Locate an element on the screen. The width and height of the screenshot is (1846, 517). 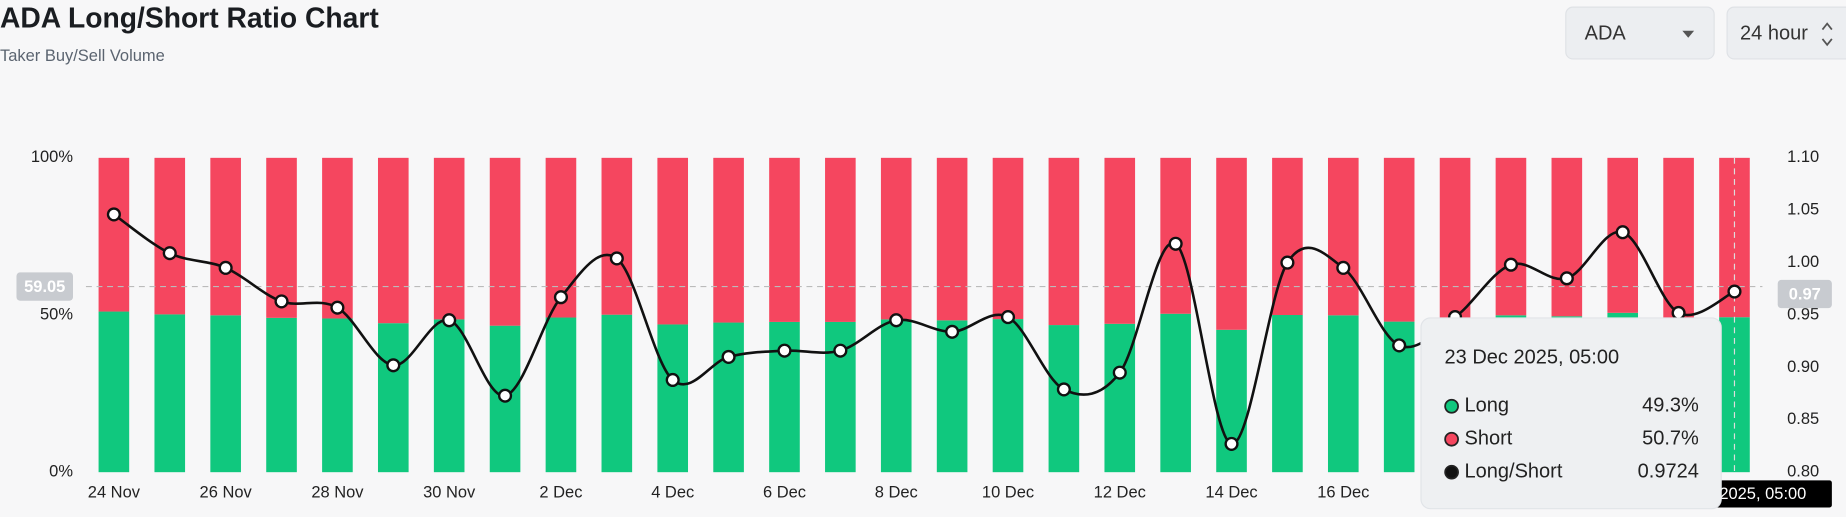
y2-tick-label: 0.80 is located at coordinates (1803, 472).